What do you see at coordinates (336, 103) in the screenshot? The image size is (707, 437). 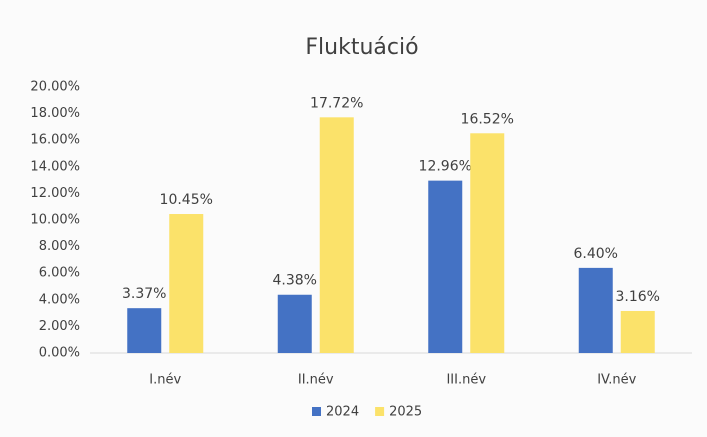 I see `data-label: 17.72%` at bounding box center [336, 103].